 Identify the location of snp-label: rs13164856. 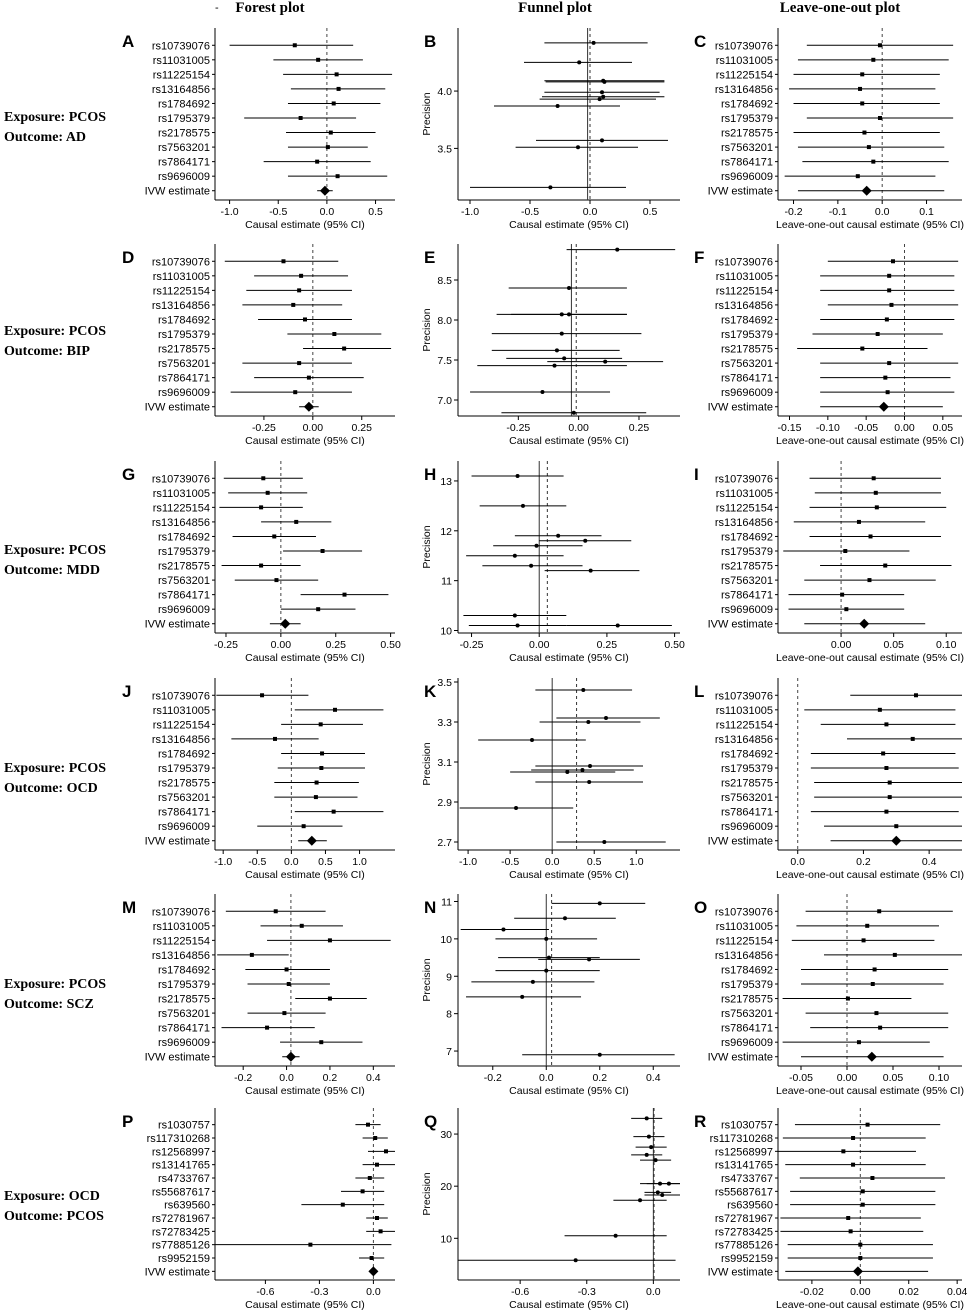
(744, 740).